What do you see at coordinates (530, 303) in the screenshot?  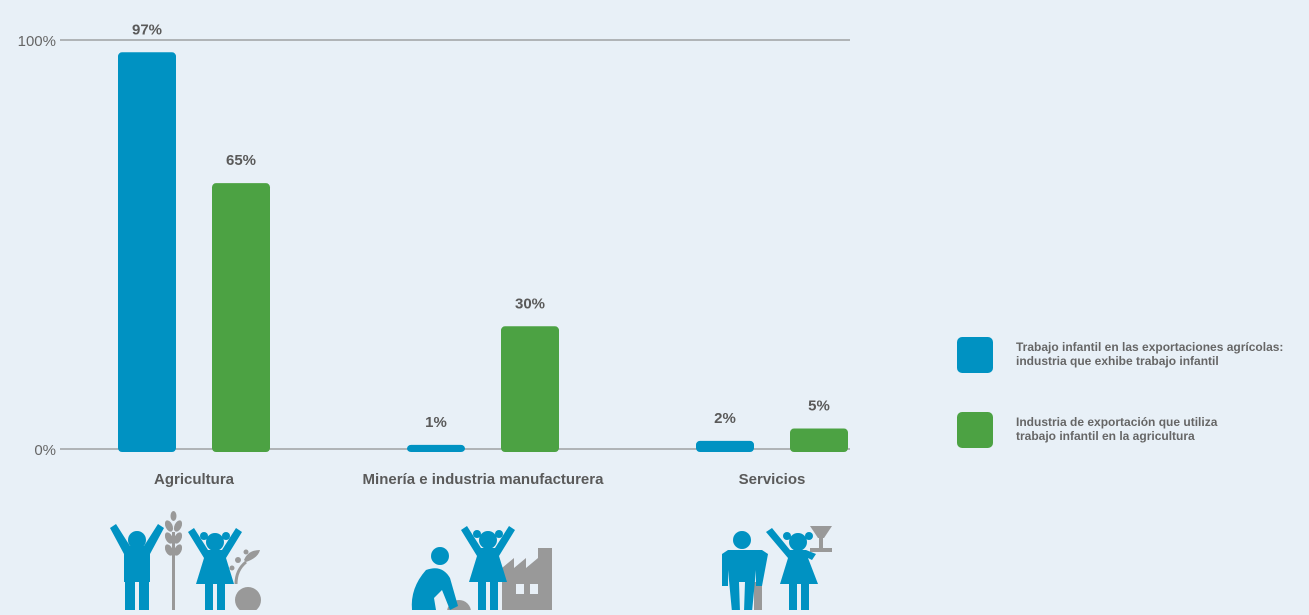 I see `value-label: 30%` at bounding box center [530, 303].